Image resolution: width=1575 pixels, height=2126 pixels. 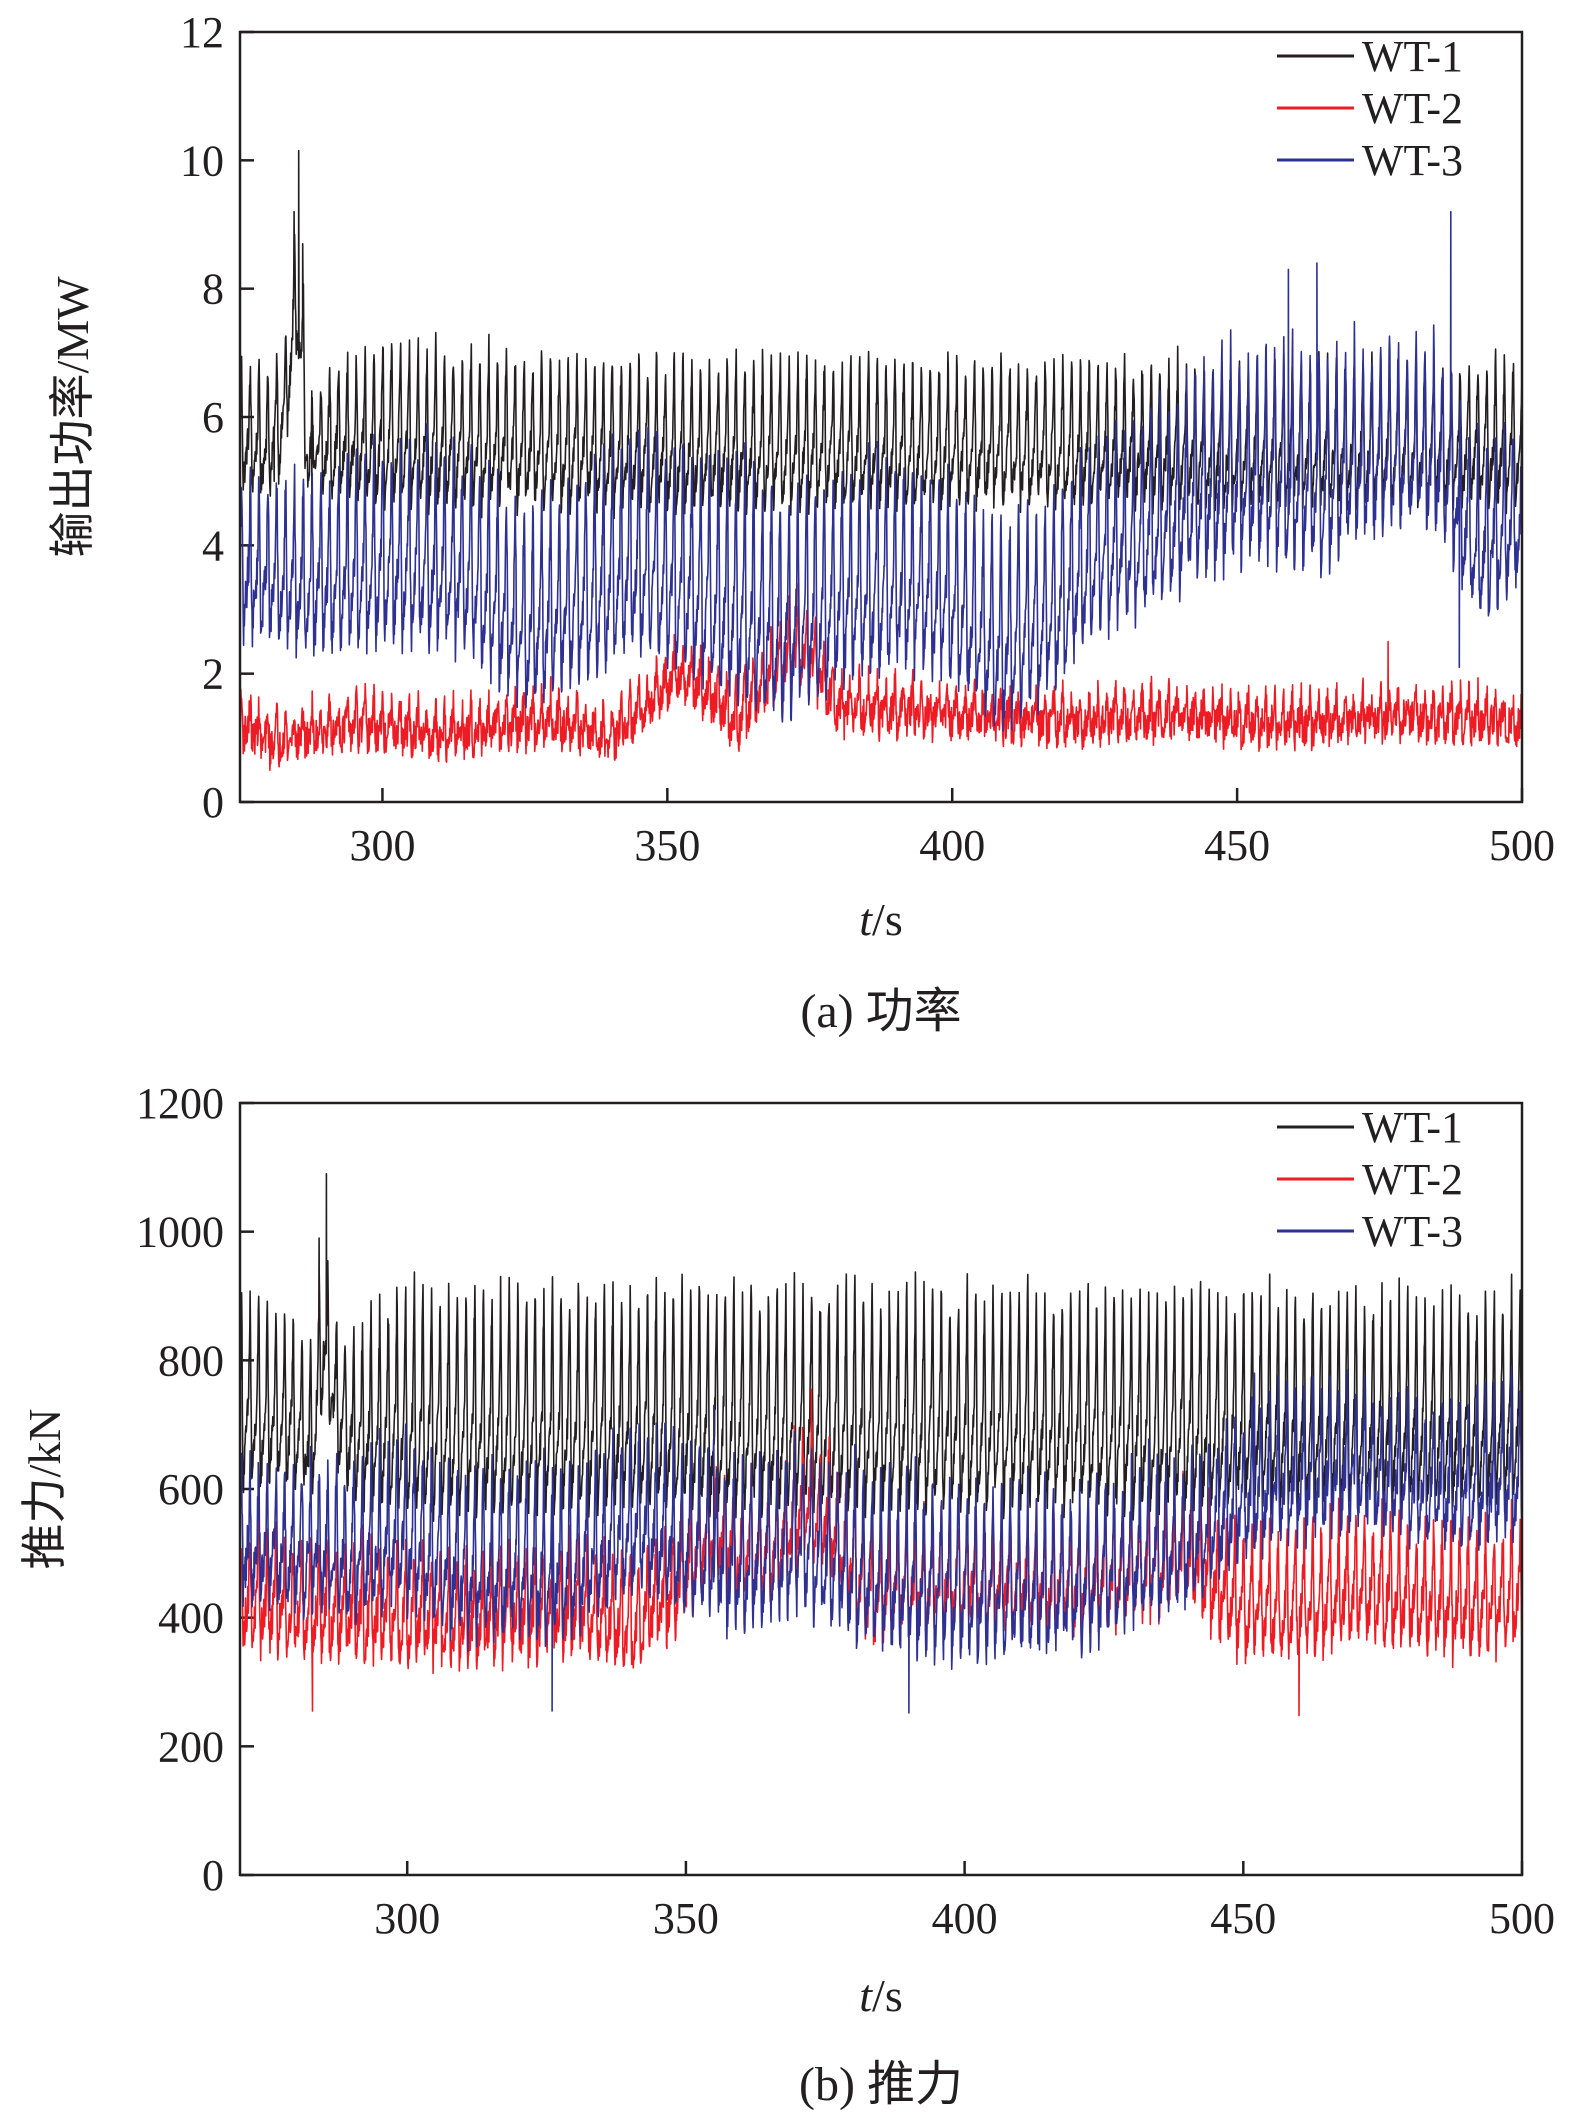 What do you see at coordinates (213, 674) in the screenshot?
I see `y-tick-label: 2` at bounding box center [213, 674].